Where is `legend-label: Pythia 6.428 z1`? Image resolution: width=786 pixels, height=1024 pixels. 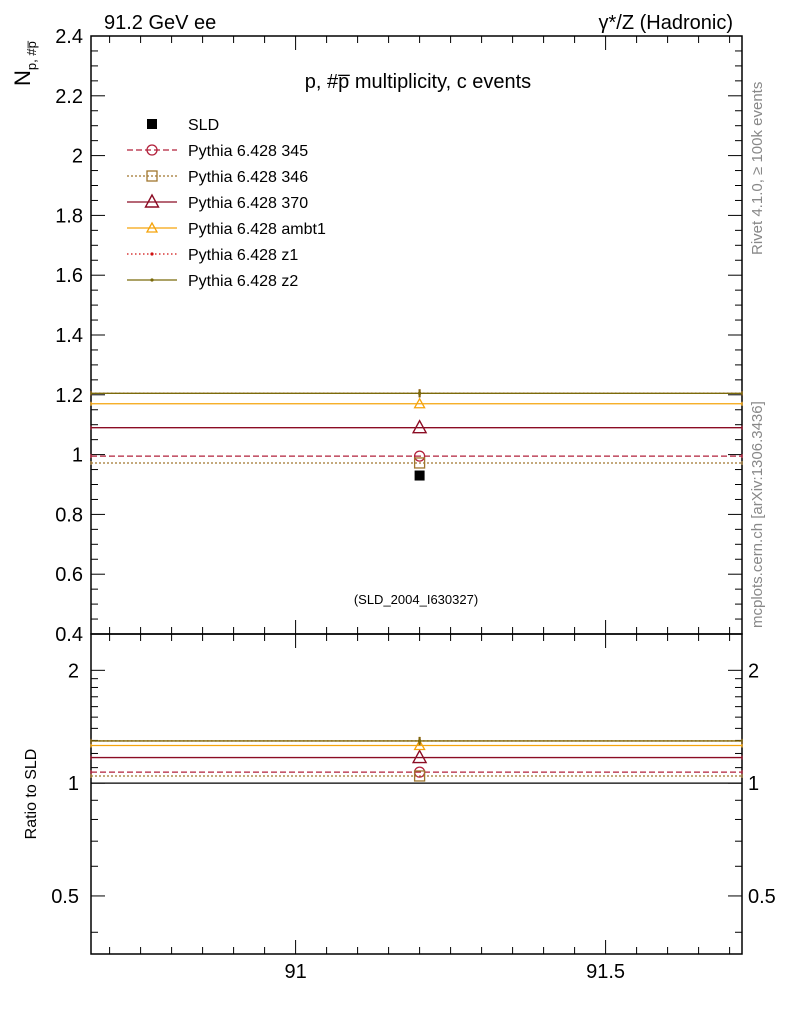 legend-label: Pythia 6.428 z1 is located at coordinates (243, 255).